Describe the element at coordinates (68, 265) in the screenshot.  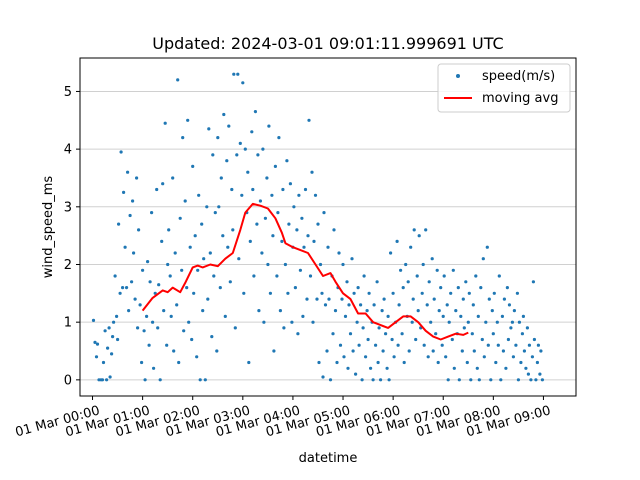
I see `y-tick-label: 2` at that location.